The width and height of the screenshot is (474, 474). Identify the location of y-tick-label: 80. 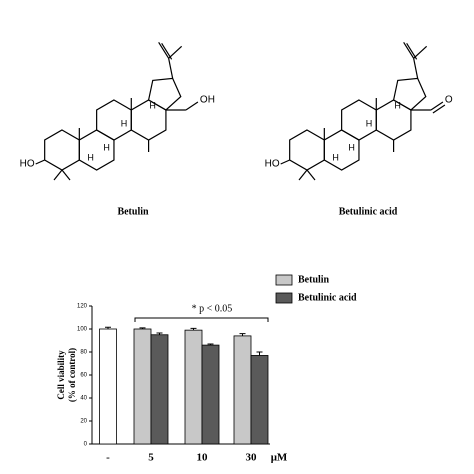
(83, 353).